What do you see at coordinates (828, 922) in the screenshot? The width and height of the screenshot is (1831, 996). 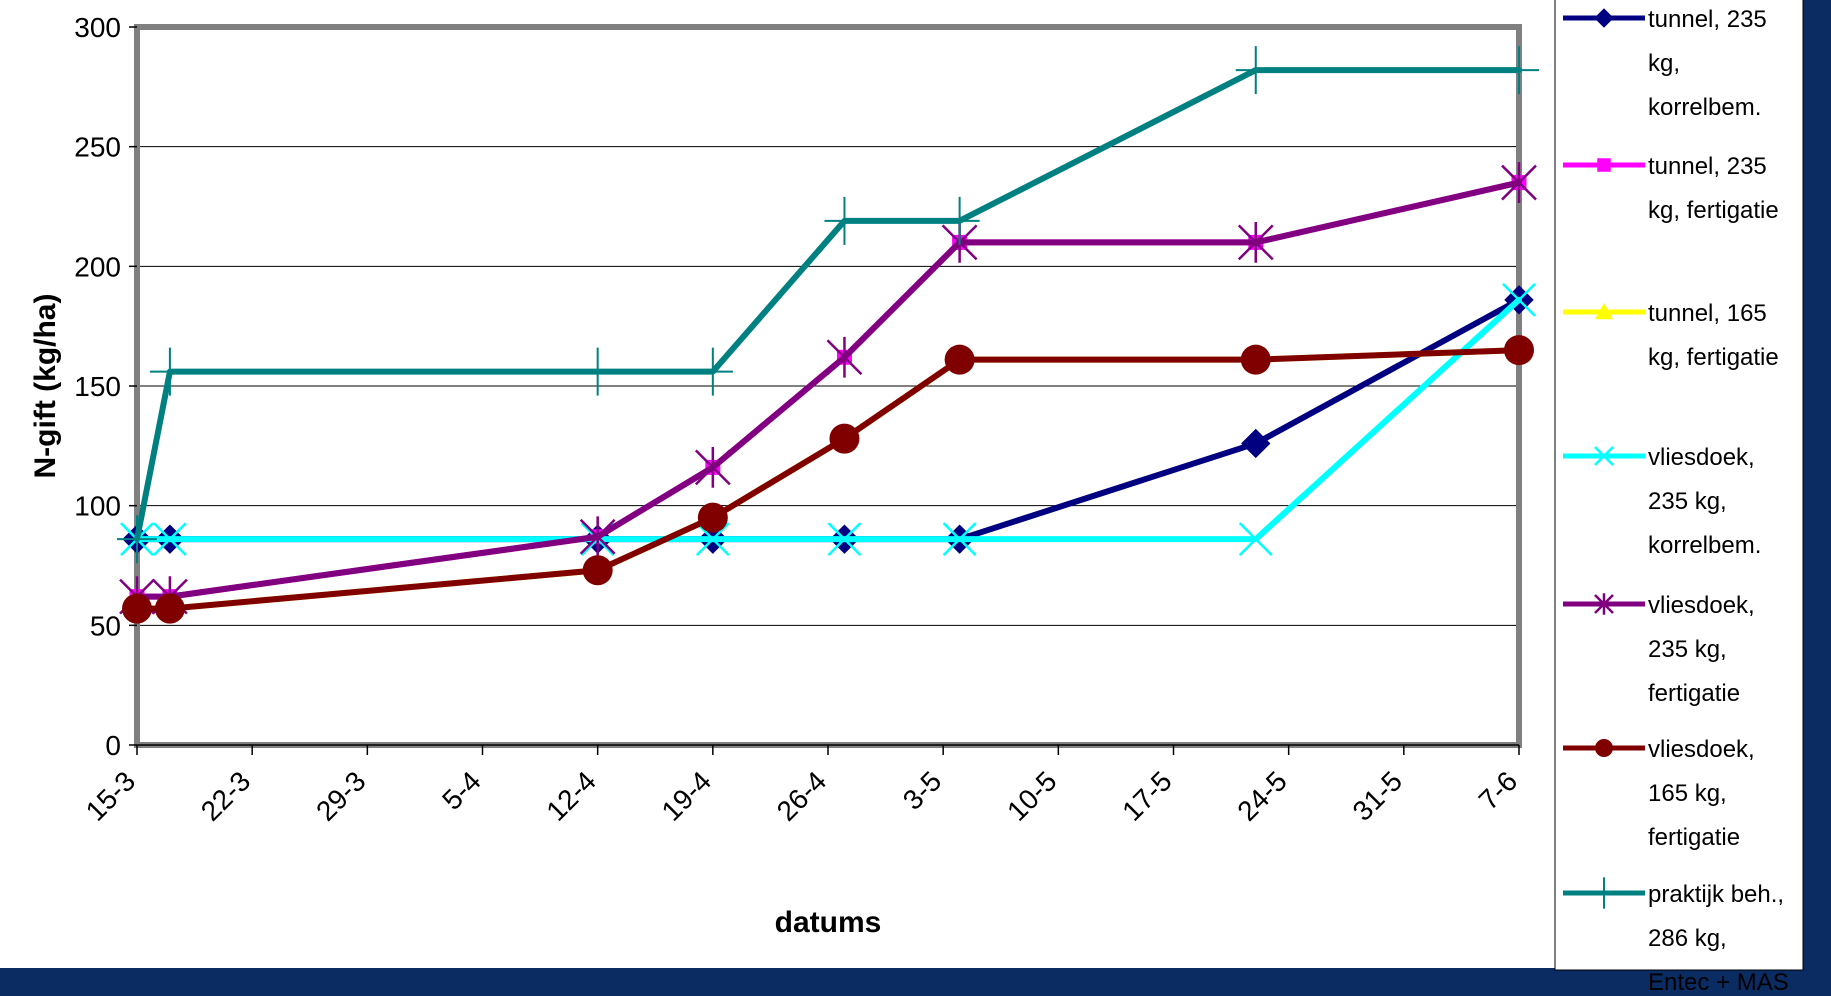 I see `x-axis-title: datums` at bounding box center [828, 922].